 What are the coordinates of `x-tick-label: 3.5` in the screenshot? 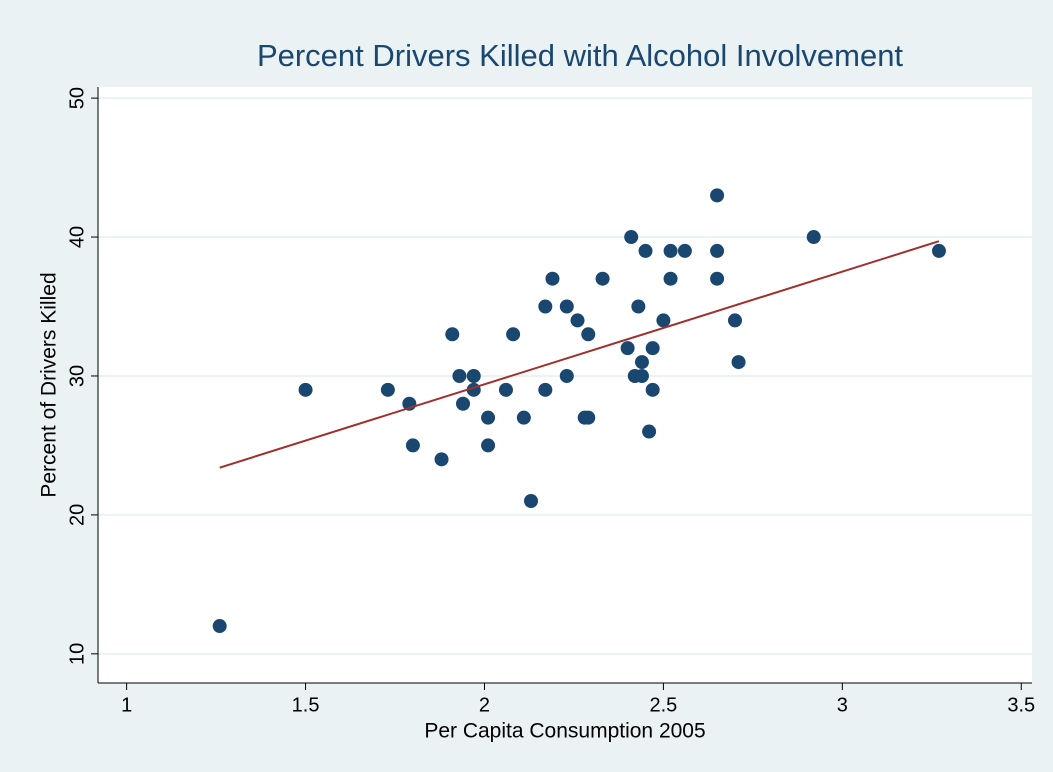 It's located at (1021, 705).